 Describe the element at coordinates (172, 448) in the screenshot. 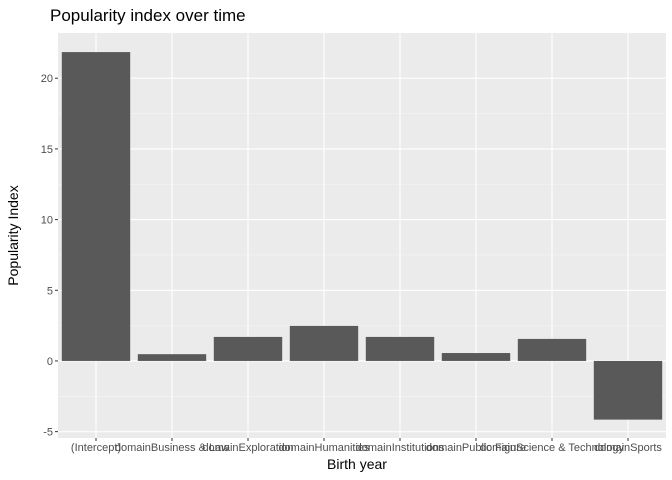

I see `x-tick-label: domainBusiness & Law` at that location.